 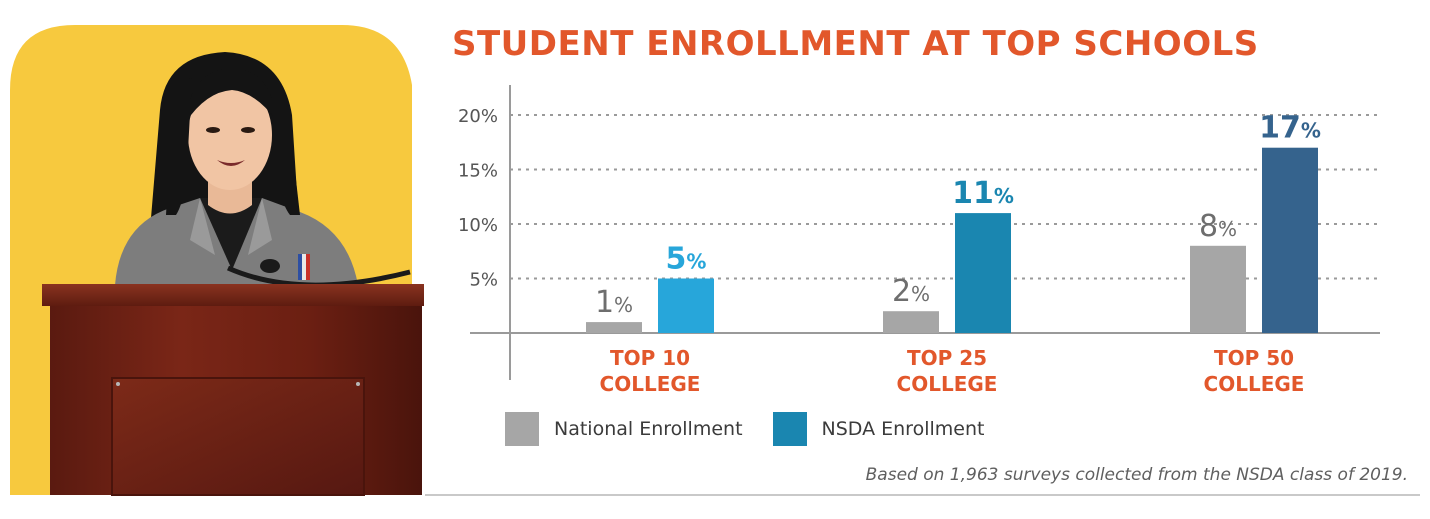 What do you see at coordinates (478, 171) in the screenshot?
I see `y-tick-label-15: 15%` at bounding box center [478, 171].